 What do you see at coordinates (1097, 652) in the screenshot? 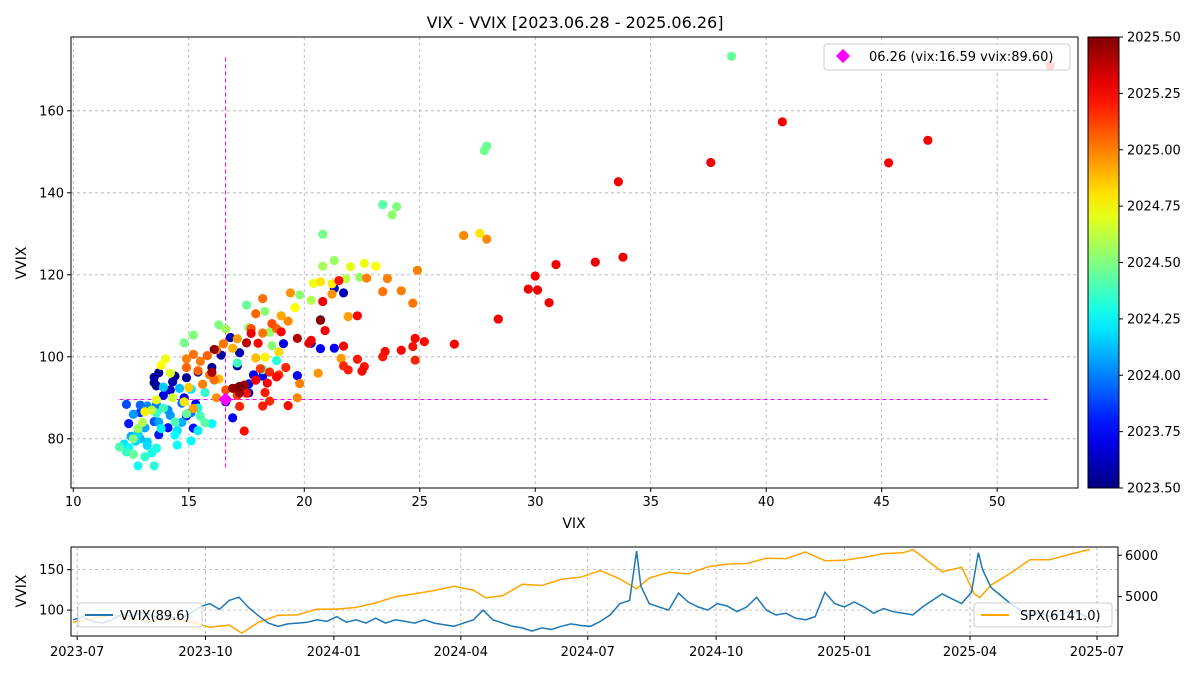
I see `ts-x-tick-label: 2025-07` at bounding box center [1097, 652].